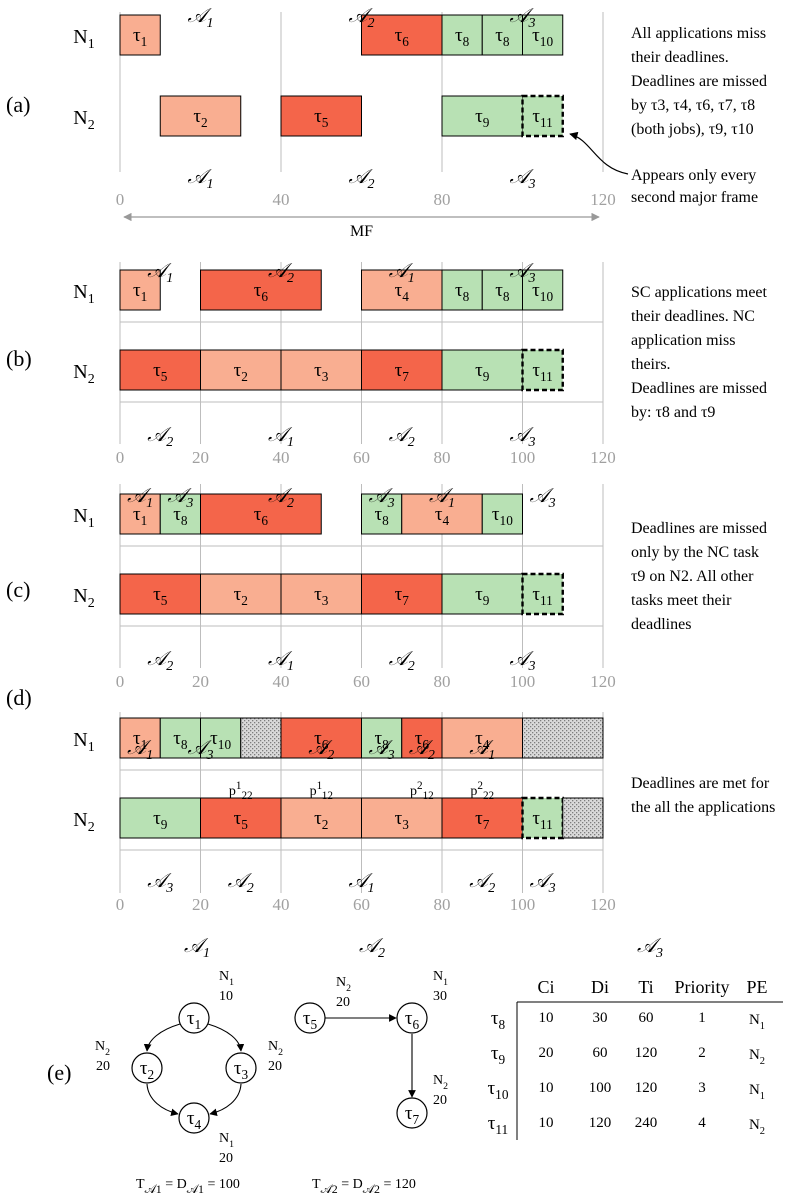 The image size is (809, 1203). I want to click on side-note-line: the all the applications, so click(703, 807).